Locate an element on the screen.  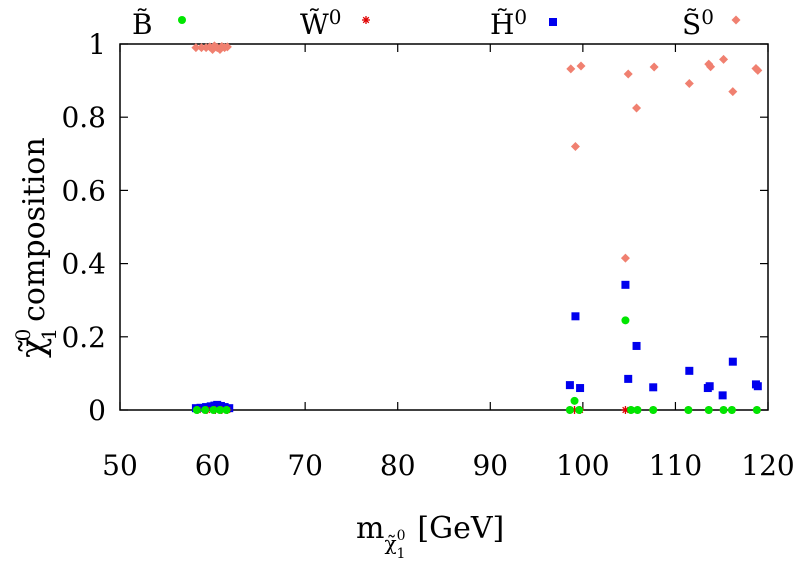
legend-label-higgsino-sup: 0 is located at coordinates (520, 17).